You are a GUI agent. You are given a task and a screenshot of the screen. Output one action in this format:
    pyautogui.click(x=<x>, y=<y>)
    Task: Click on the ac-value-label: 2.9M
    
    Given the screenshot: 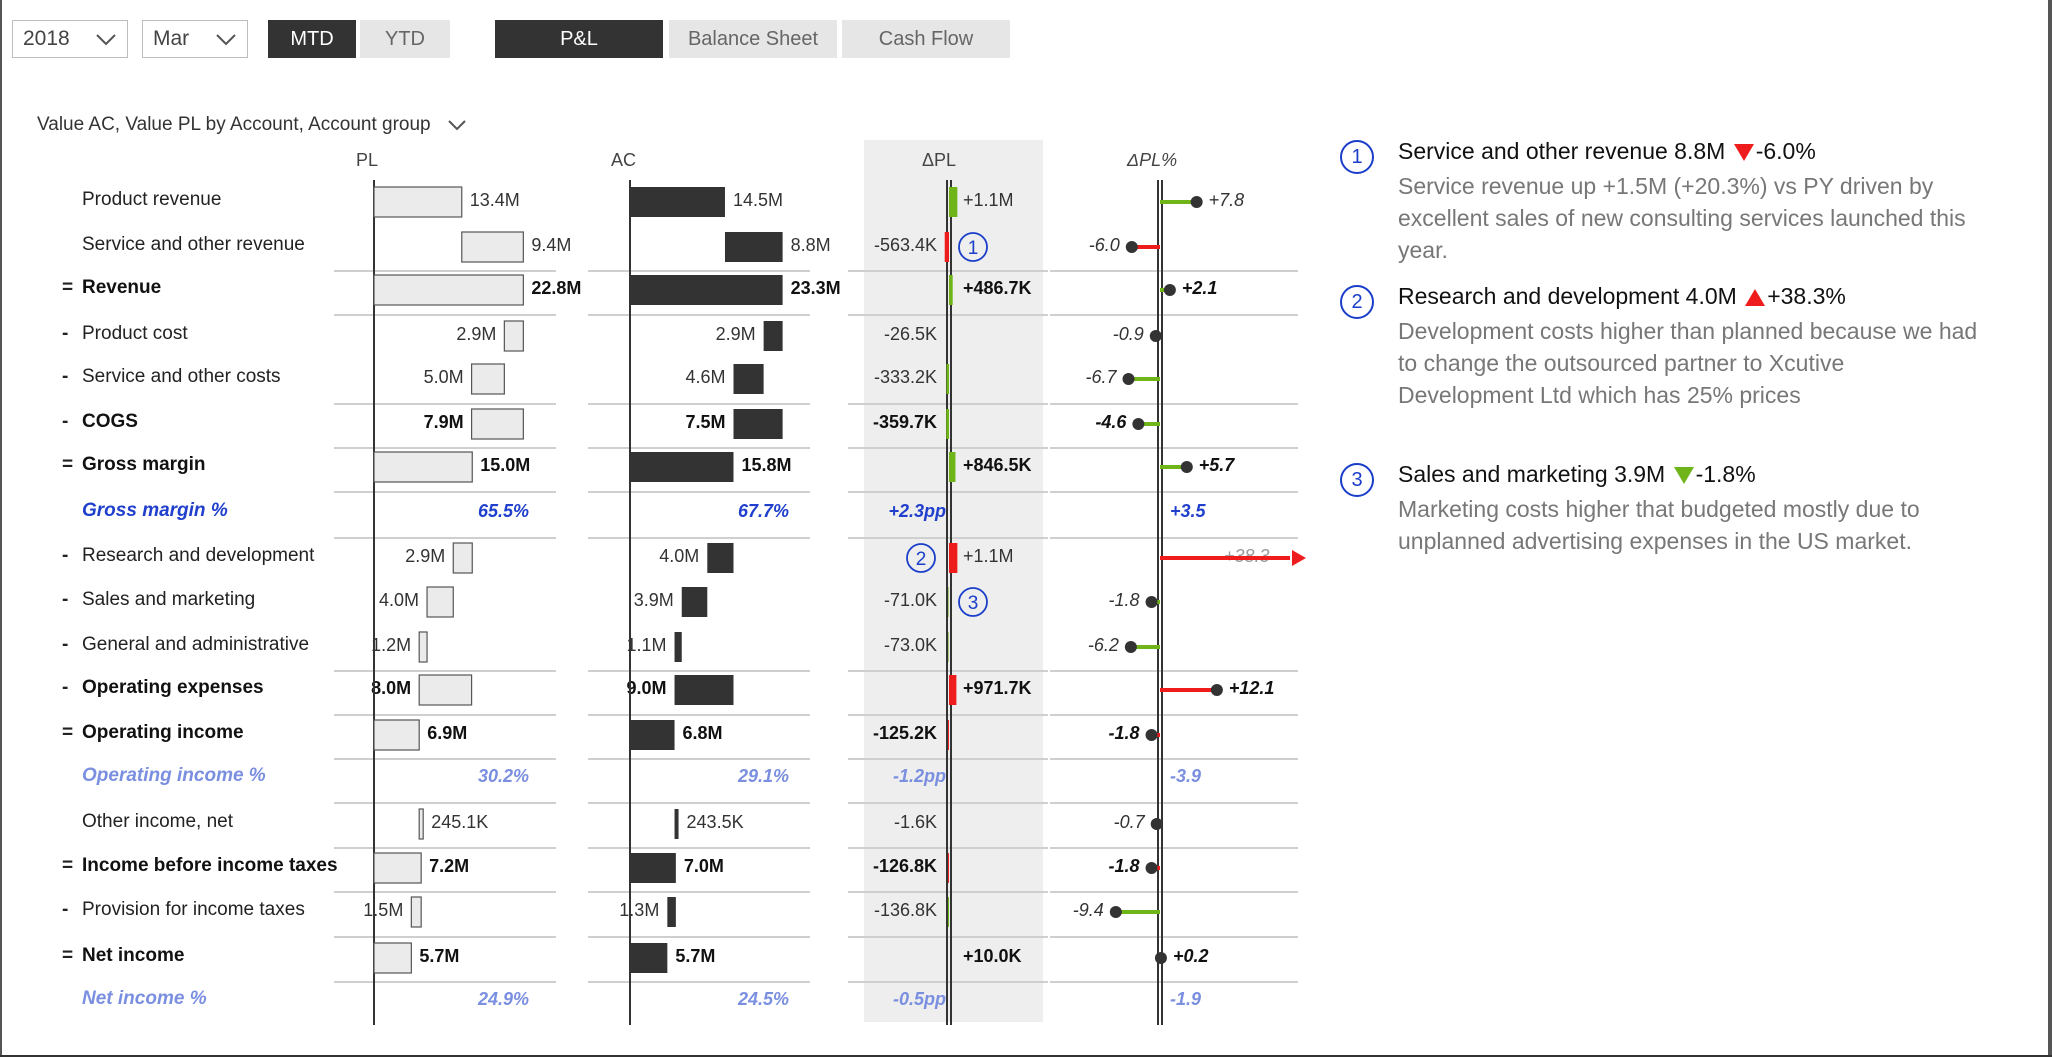 What is the action you would take?
    pyautogui.click(x=735, y=334)
    